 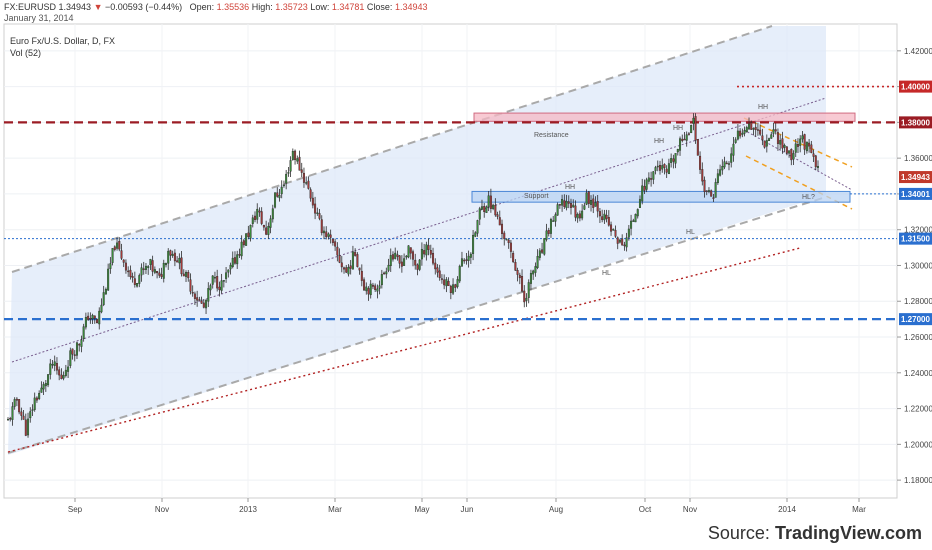 What do you see at coordinates (645, 509) in the screenshot?
I see `x-tick-label: Oct` at bounding box center [645, 509].